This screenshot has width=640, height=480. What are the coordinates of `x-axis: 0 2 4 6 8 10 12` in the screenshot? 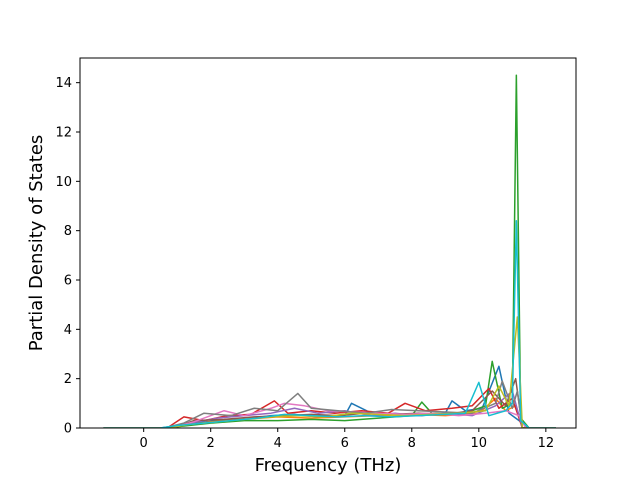 It's located at (347, 439).